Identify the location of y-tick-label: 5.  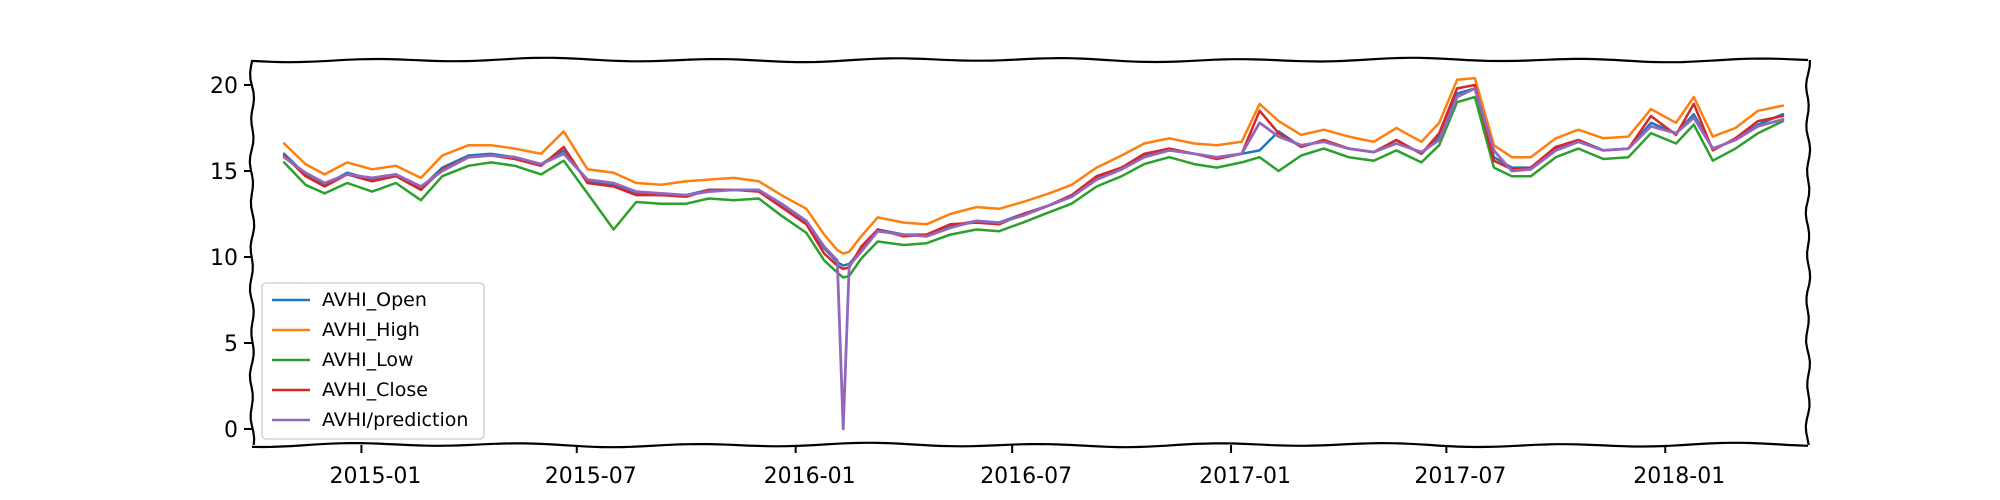
(231, 344).